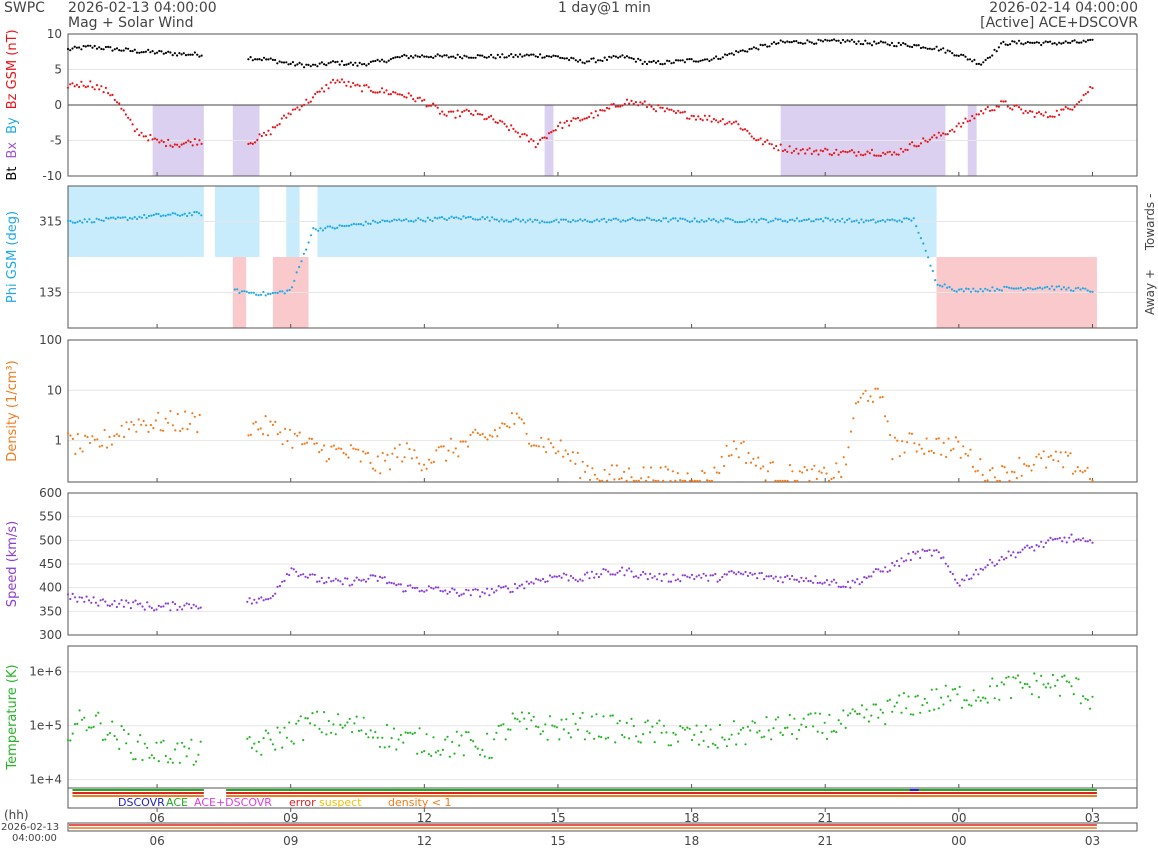  What do you see at coordinates (1063, 8) in the screenshot?
I see `end-time: 2026-02-14 04:00:00` at bounding box center [1063, 8].